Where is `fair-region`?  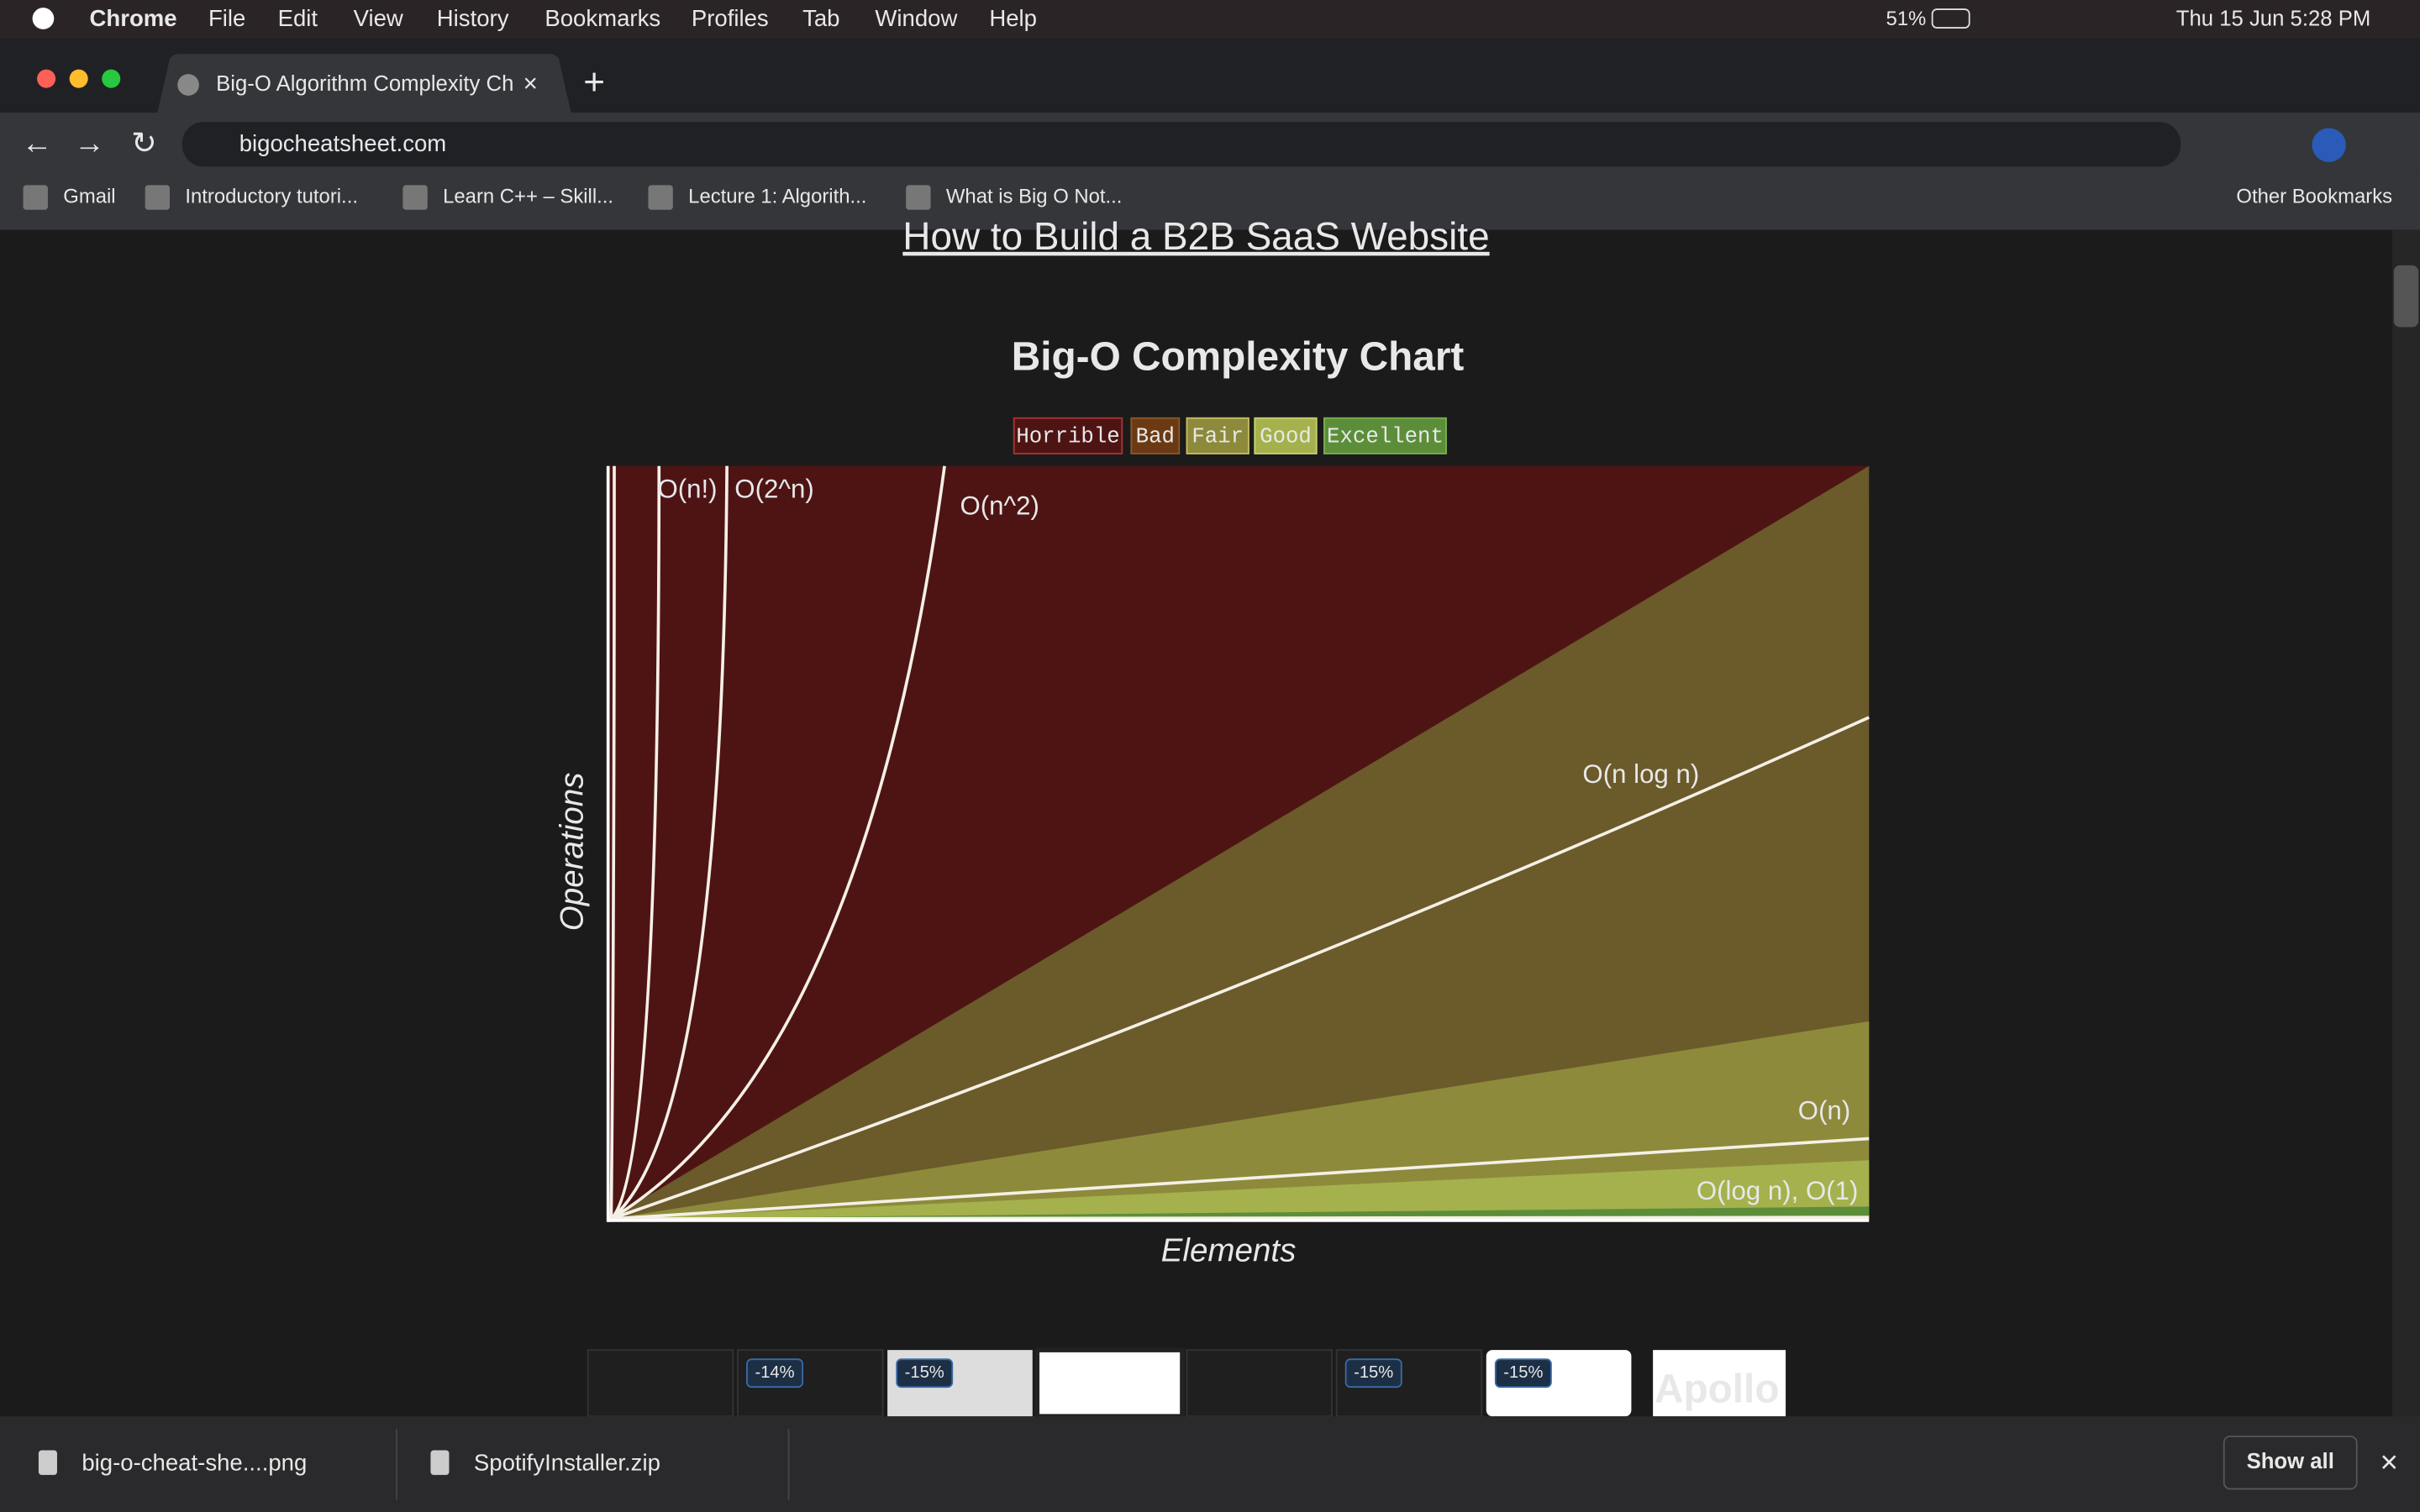 fair-region is located at coordinates (1239, 1120).